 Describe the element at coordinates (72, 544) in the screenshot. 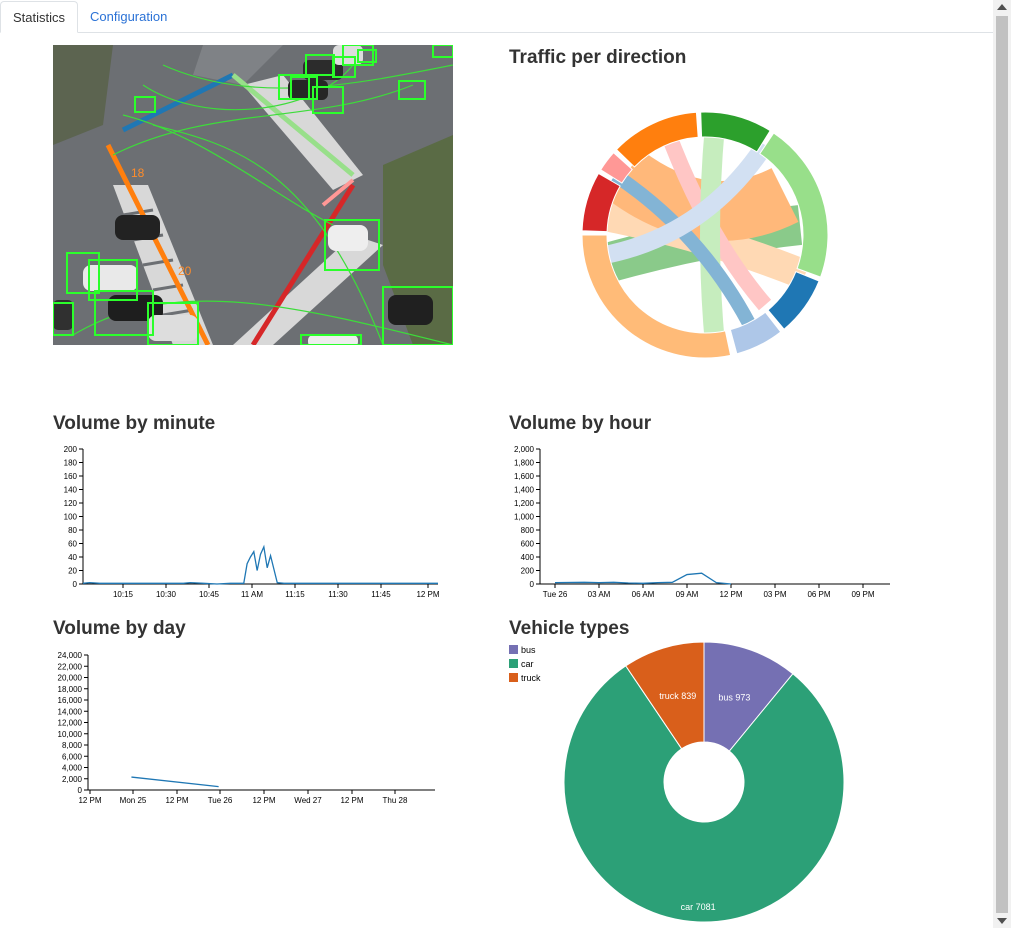

I see `y-tick-label: 60` at that location.